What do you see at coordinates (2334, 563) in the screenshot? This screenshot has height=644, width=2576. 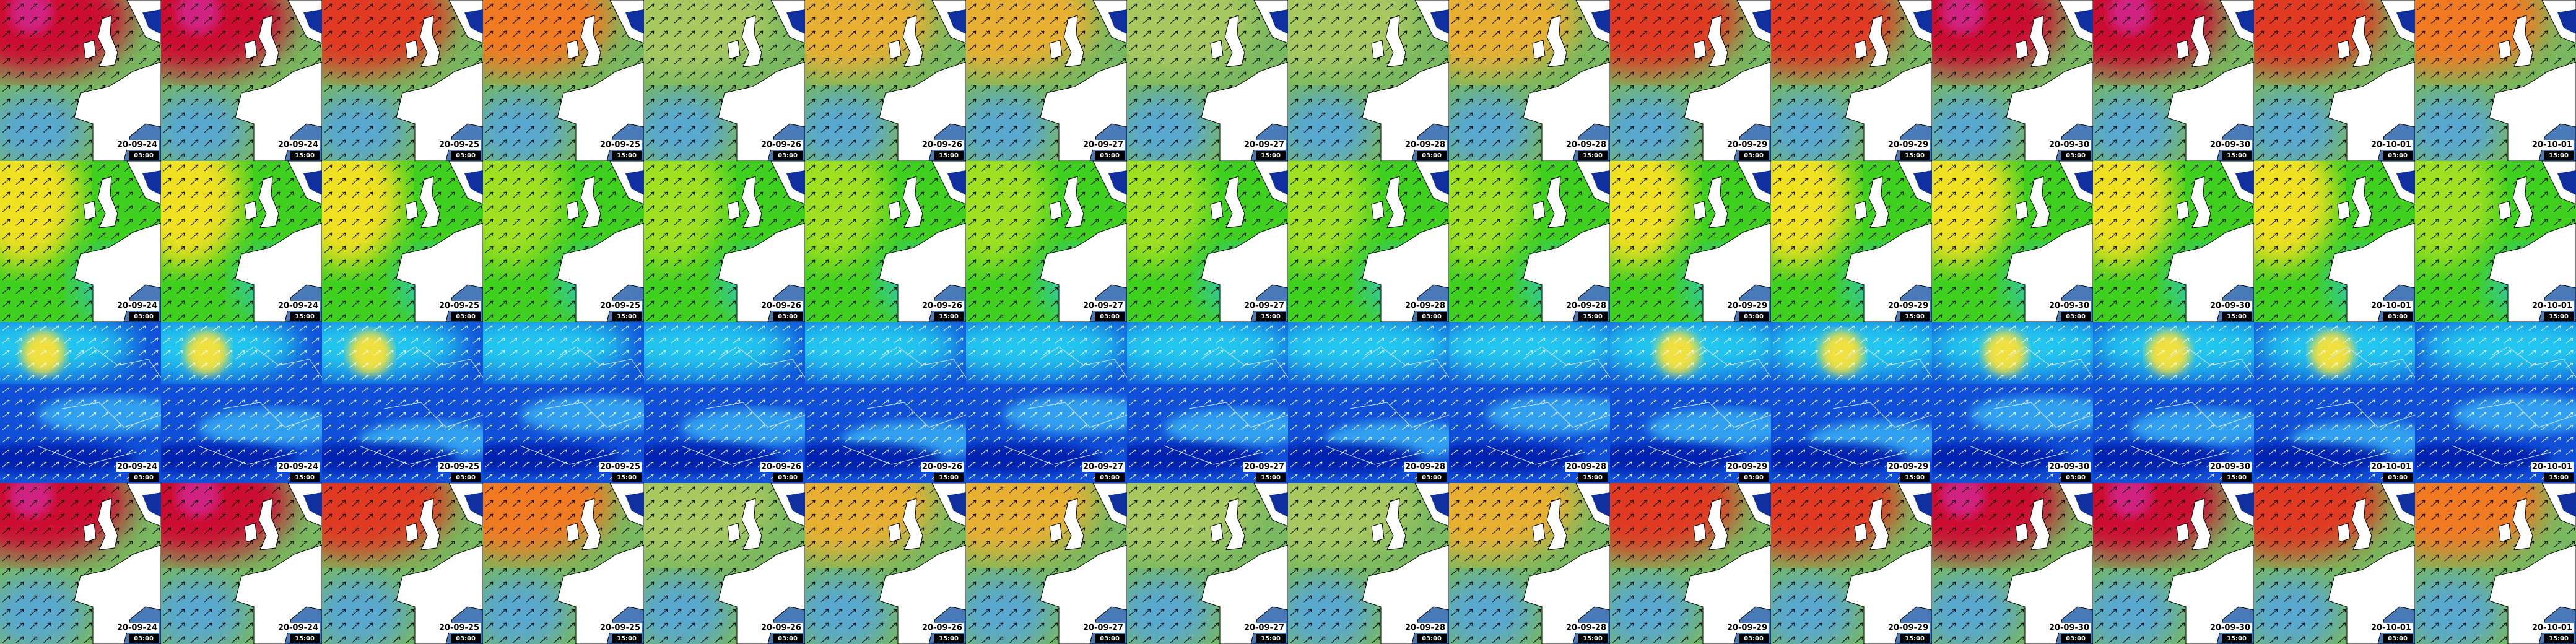 I see `map-tile: 20-10-01 03:00` at bounding box center [2334, 563].